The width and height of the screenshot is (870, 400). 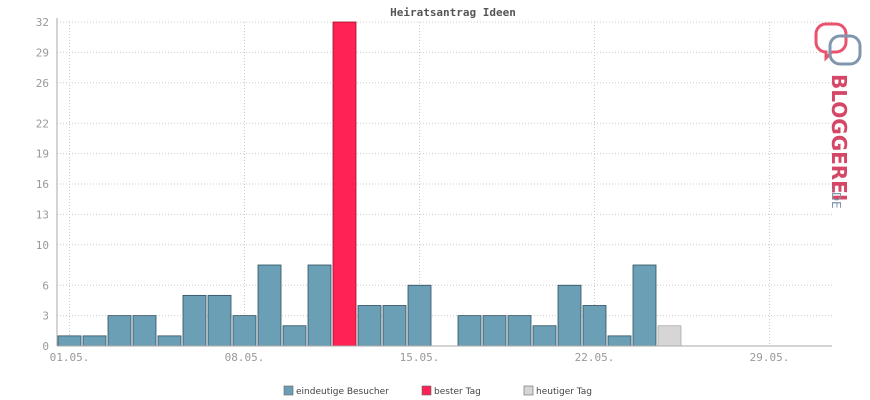 What do you see at coordinates (42, 52) in the screenshot?
I see `y-tick-label: 29` at bounding box center [42, 52].